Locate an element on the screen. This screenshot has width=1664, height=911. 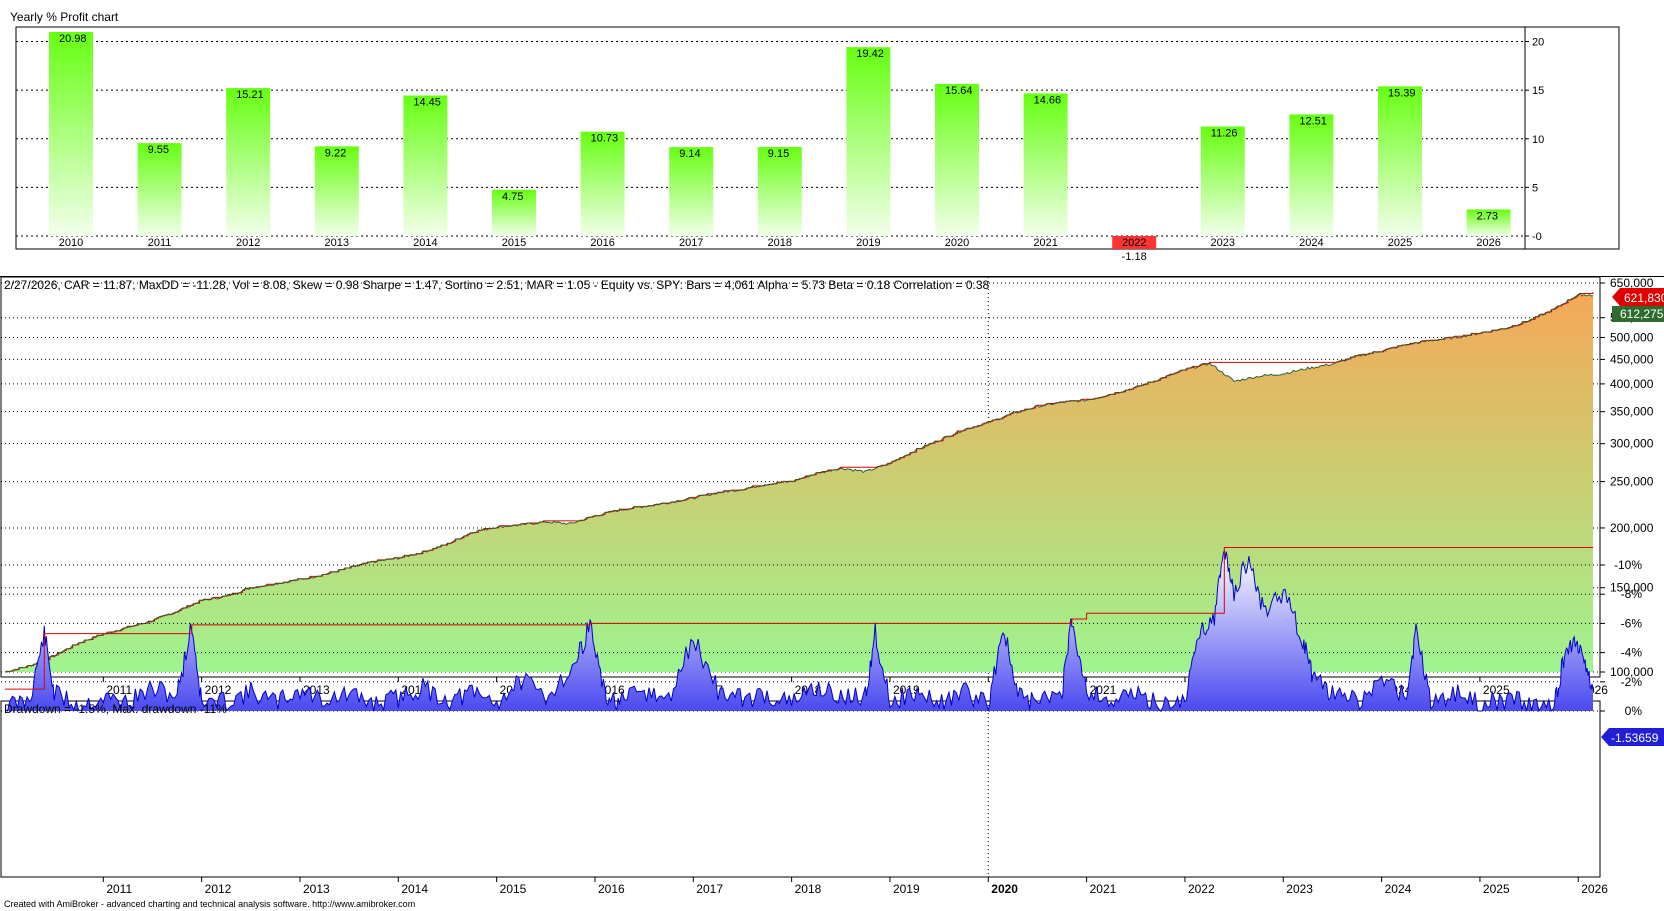
drawdown-x-tick-label: 2024 is located at coordinates (1398, 889).